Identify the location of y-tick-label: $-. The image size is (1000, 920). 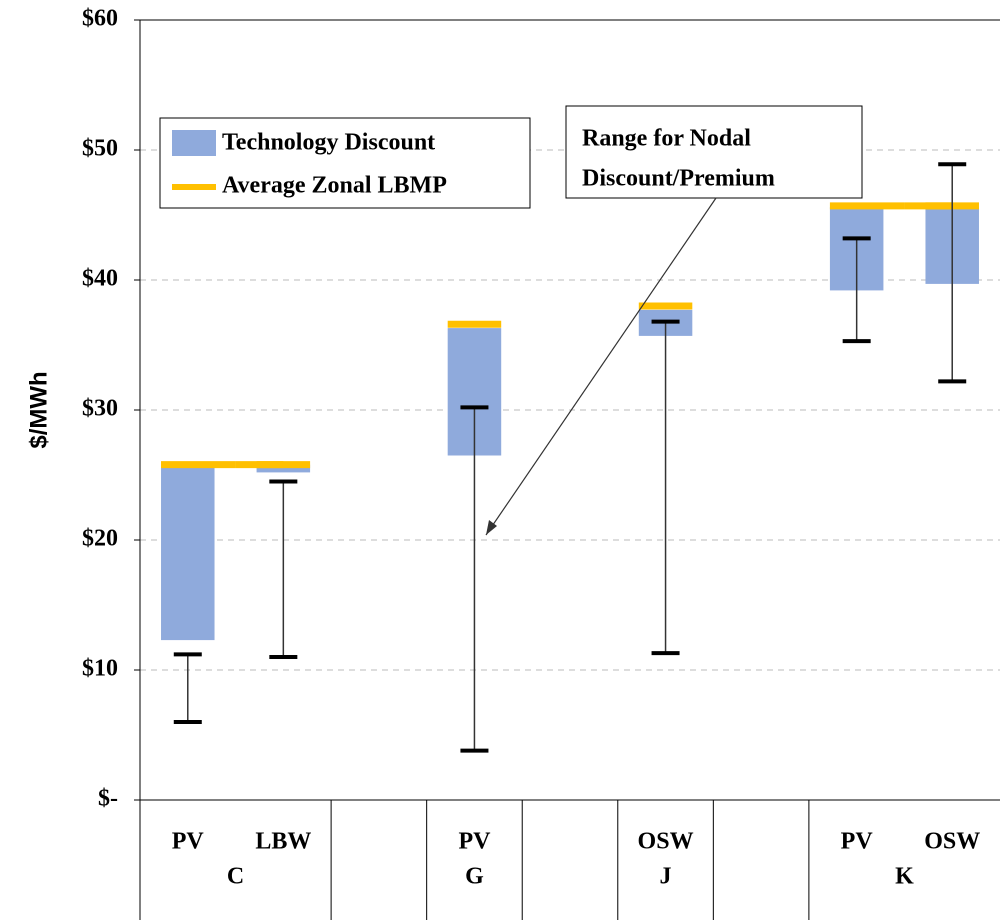
(108, 799).